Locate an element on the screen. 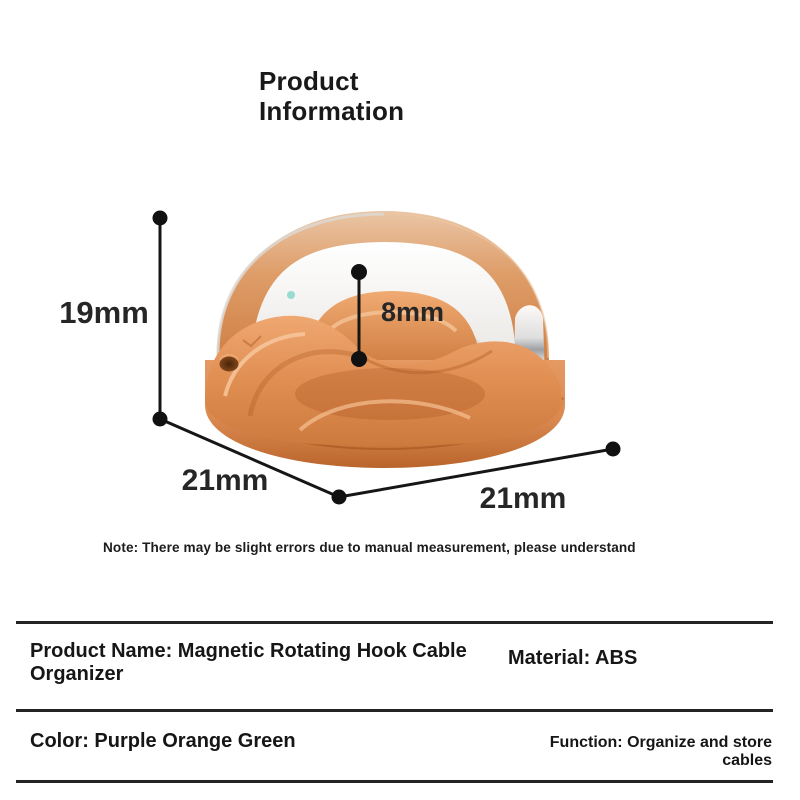  spec-color: Color: Purple Orange Green is located at coordinates (163, 741).